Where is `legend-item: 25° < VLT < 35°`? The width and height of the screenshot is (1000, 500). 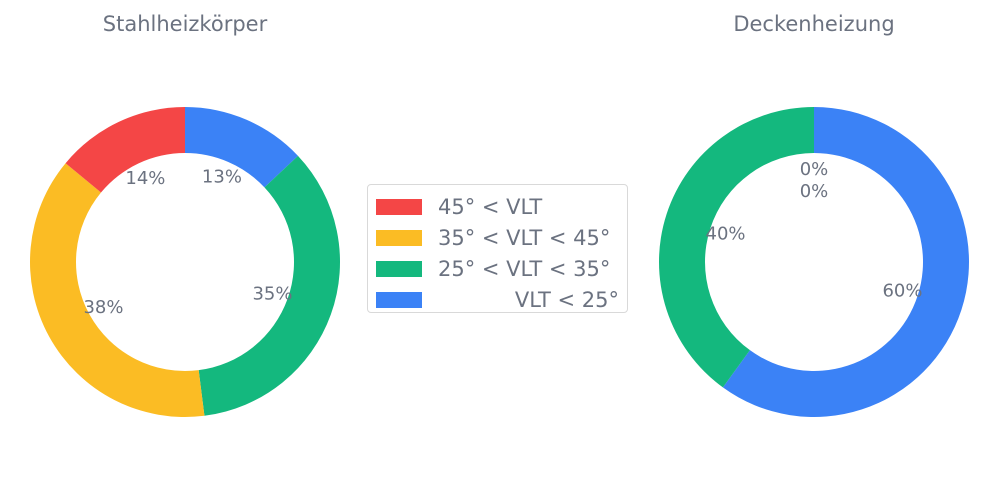
legend-item: 25° < VLT < 35° is located at coordinates (497, 268).